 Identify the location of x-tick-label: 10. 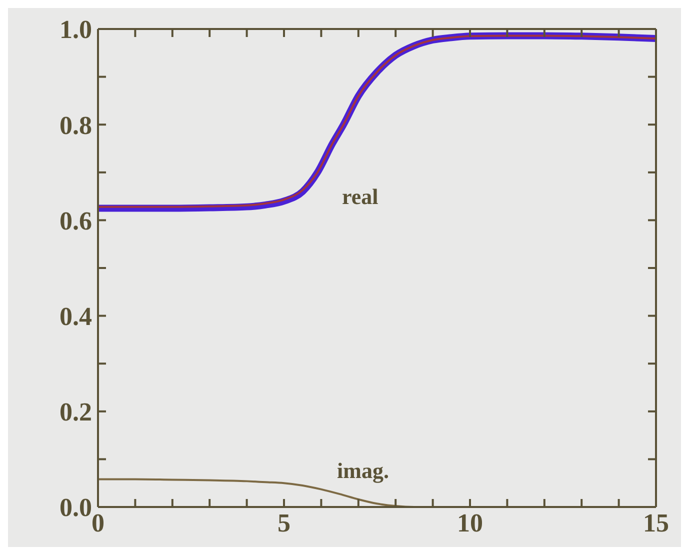
(470, 523).